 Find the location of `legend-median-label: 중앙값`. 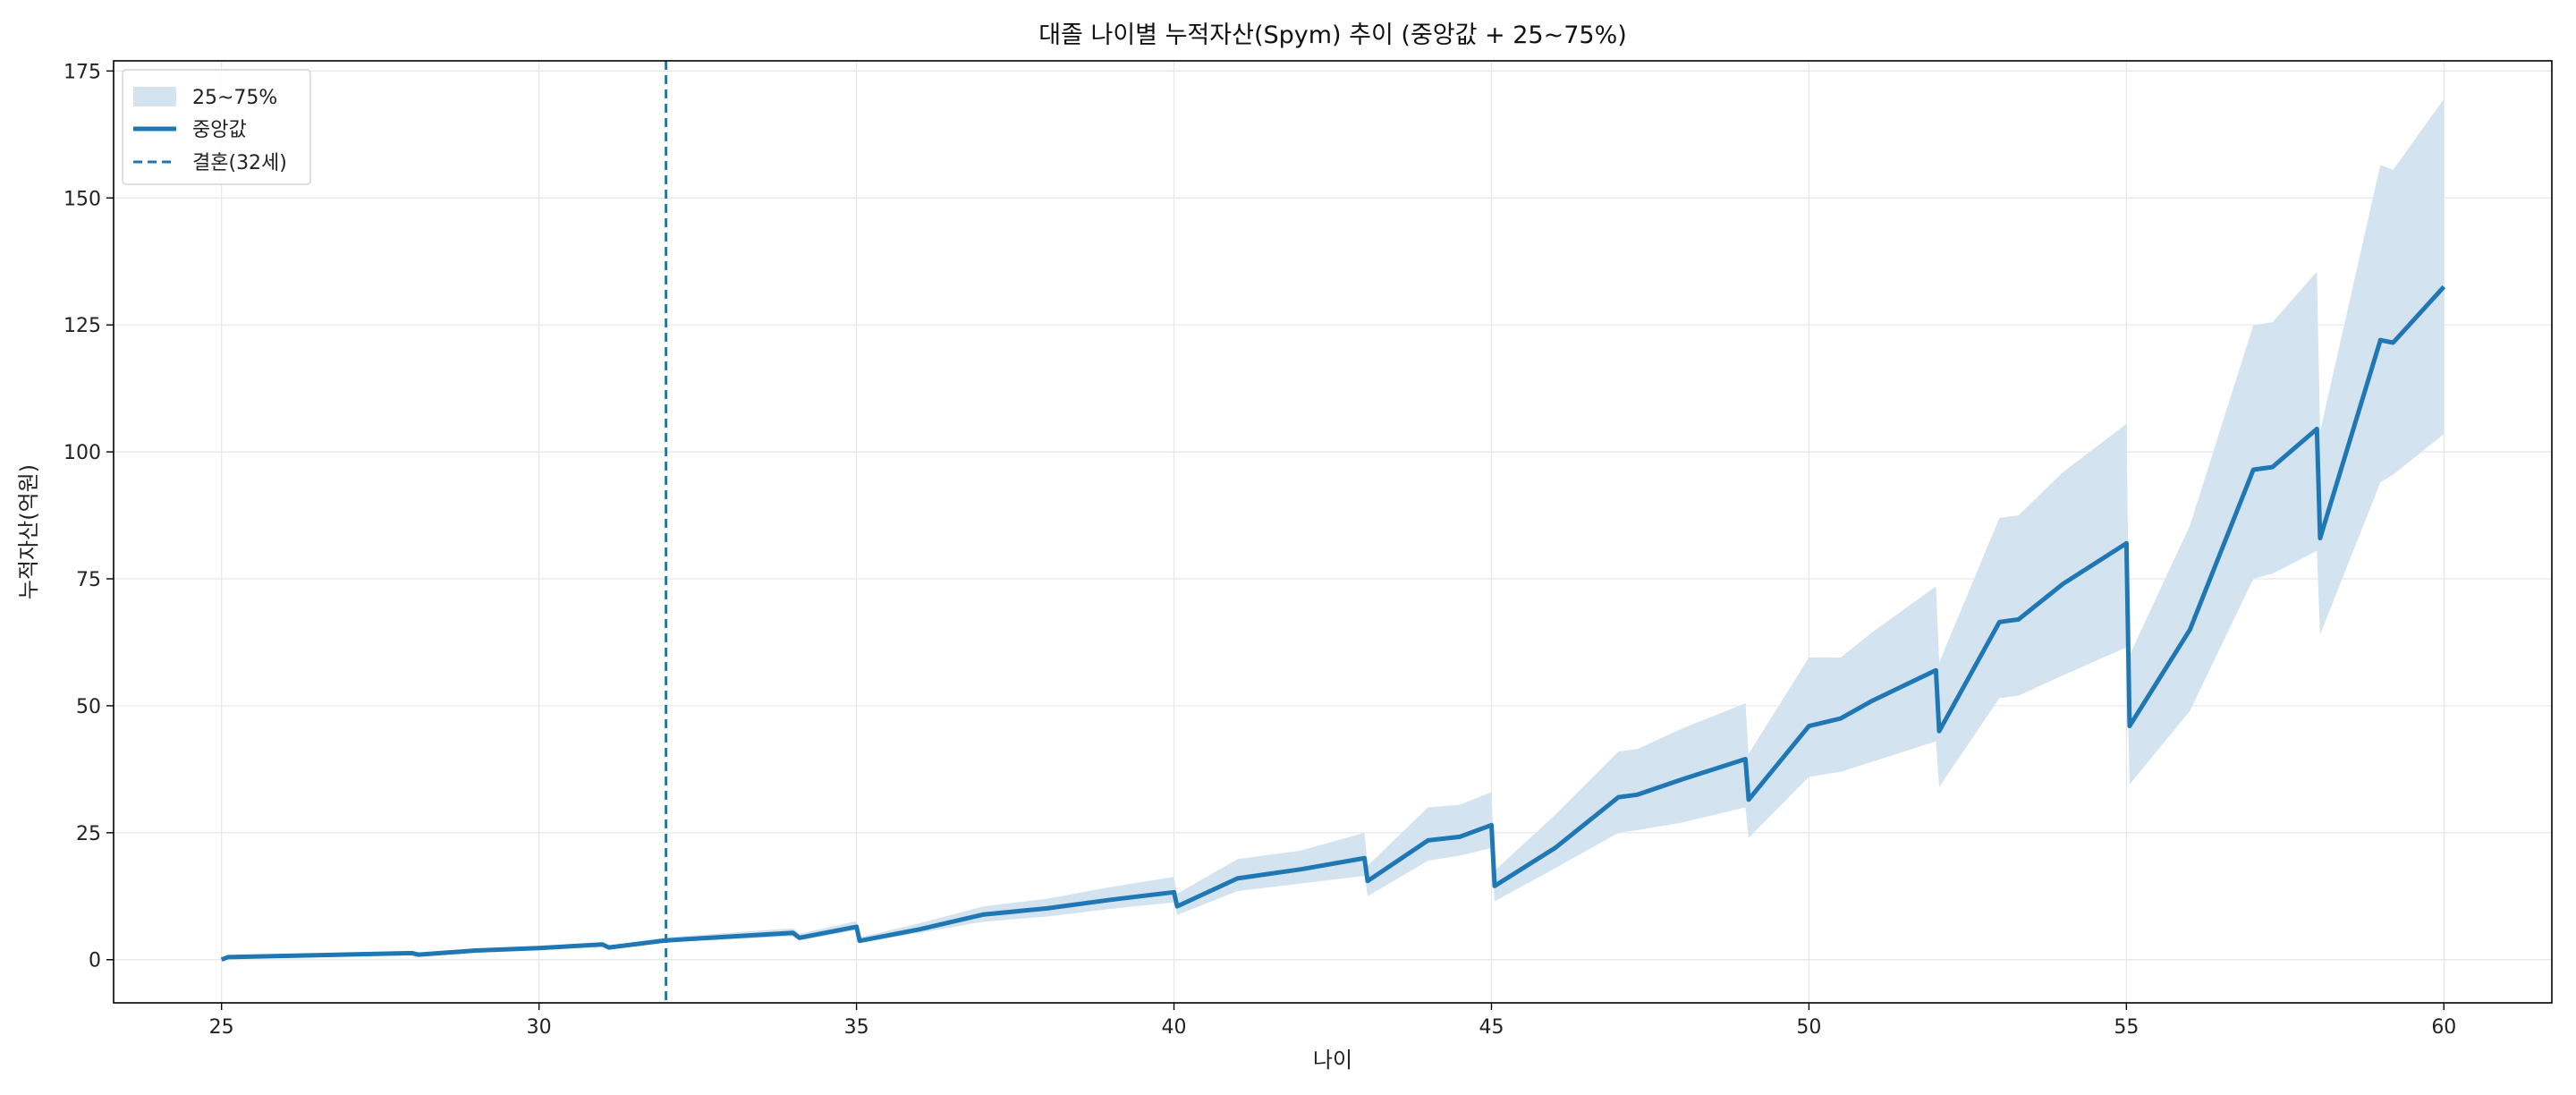

legend-median-label: 중앙값 is located at coordinates (219, 130).